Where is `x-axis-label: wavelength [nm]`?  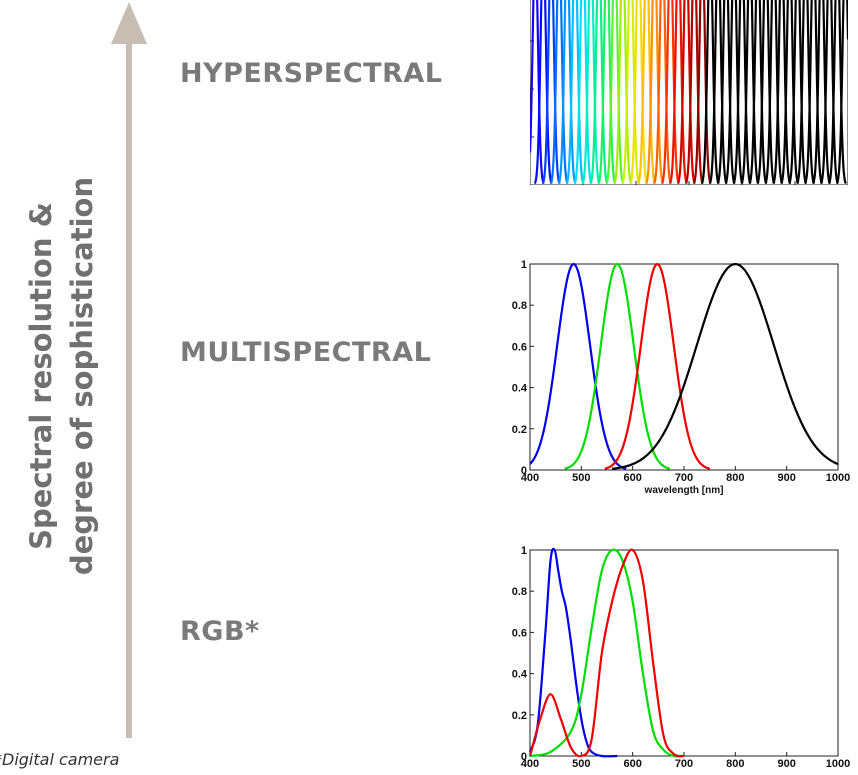 x-axis-label: wavelength [nm] is located at coordinates (684, 490).